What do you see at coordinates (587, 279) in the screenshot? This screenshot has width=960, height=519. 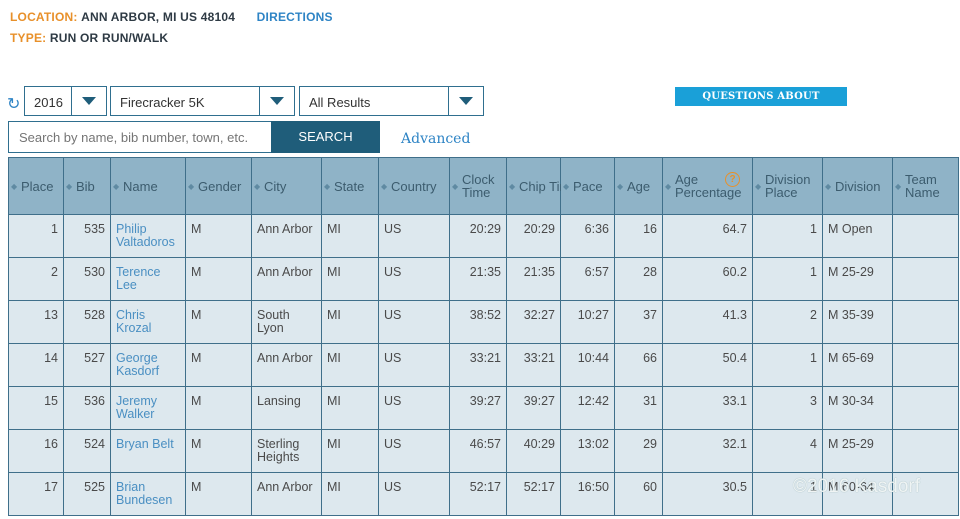 I see `cell-pace: 6:57` at bounding box center [587, 279].